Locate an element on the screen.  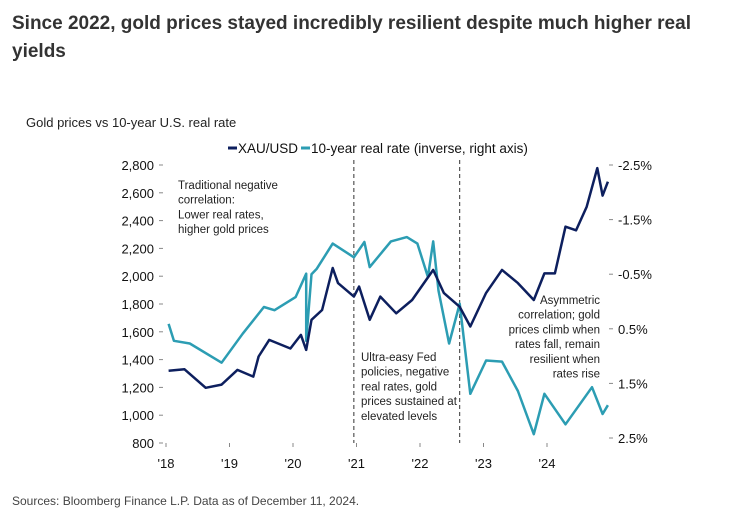
y-left-tick-label: 1,000 is located at coordinates (137, 415).